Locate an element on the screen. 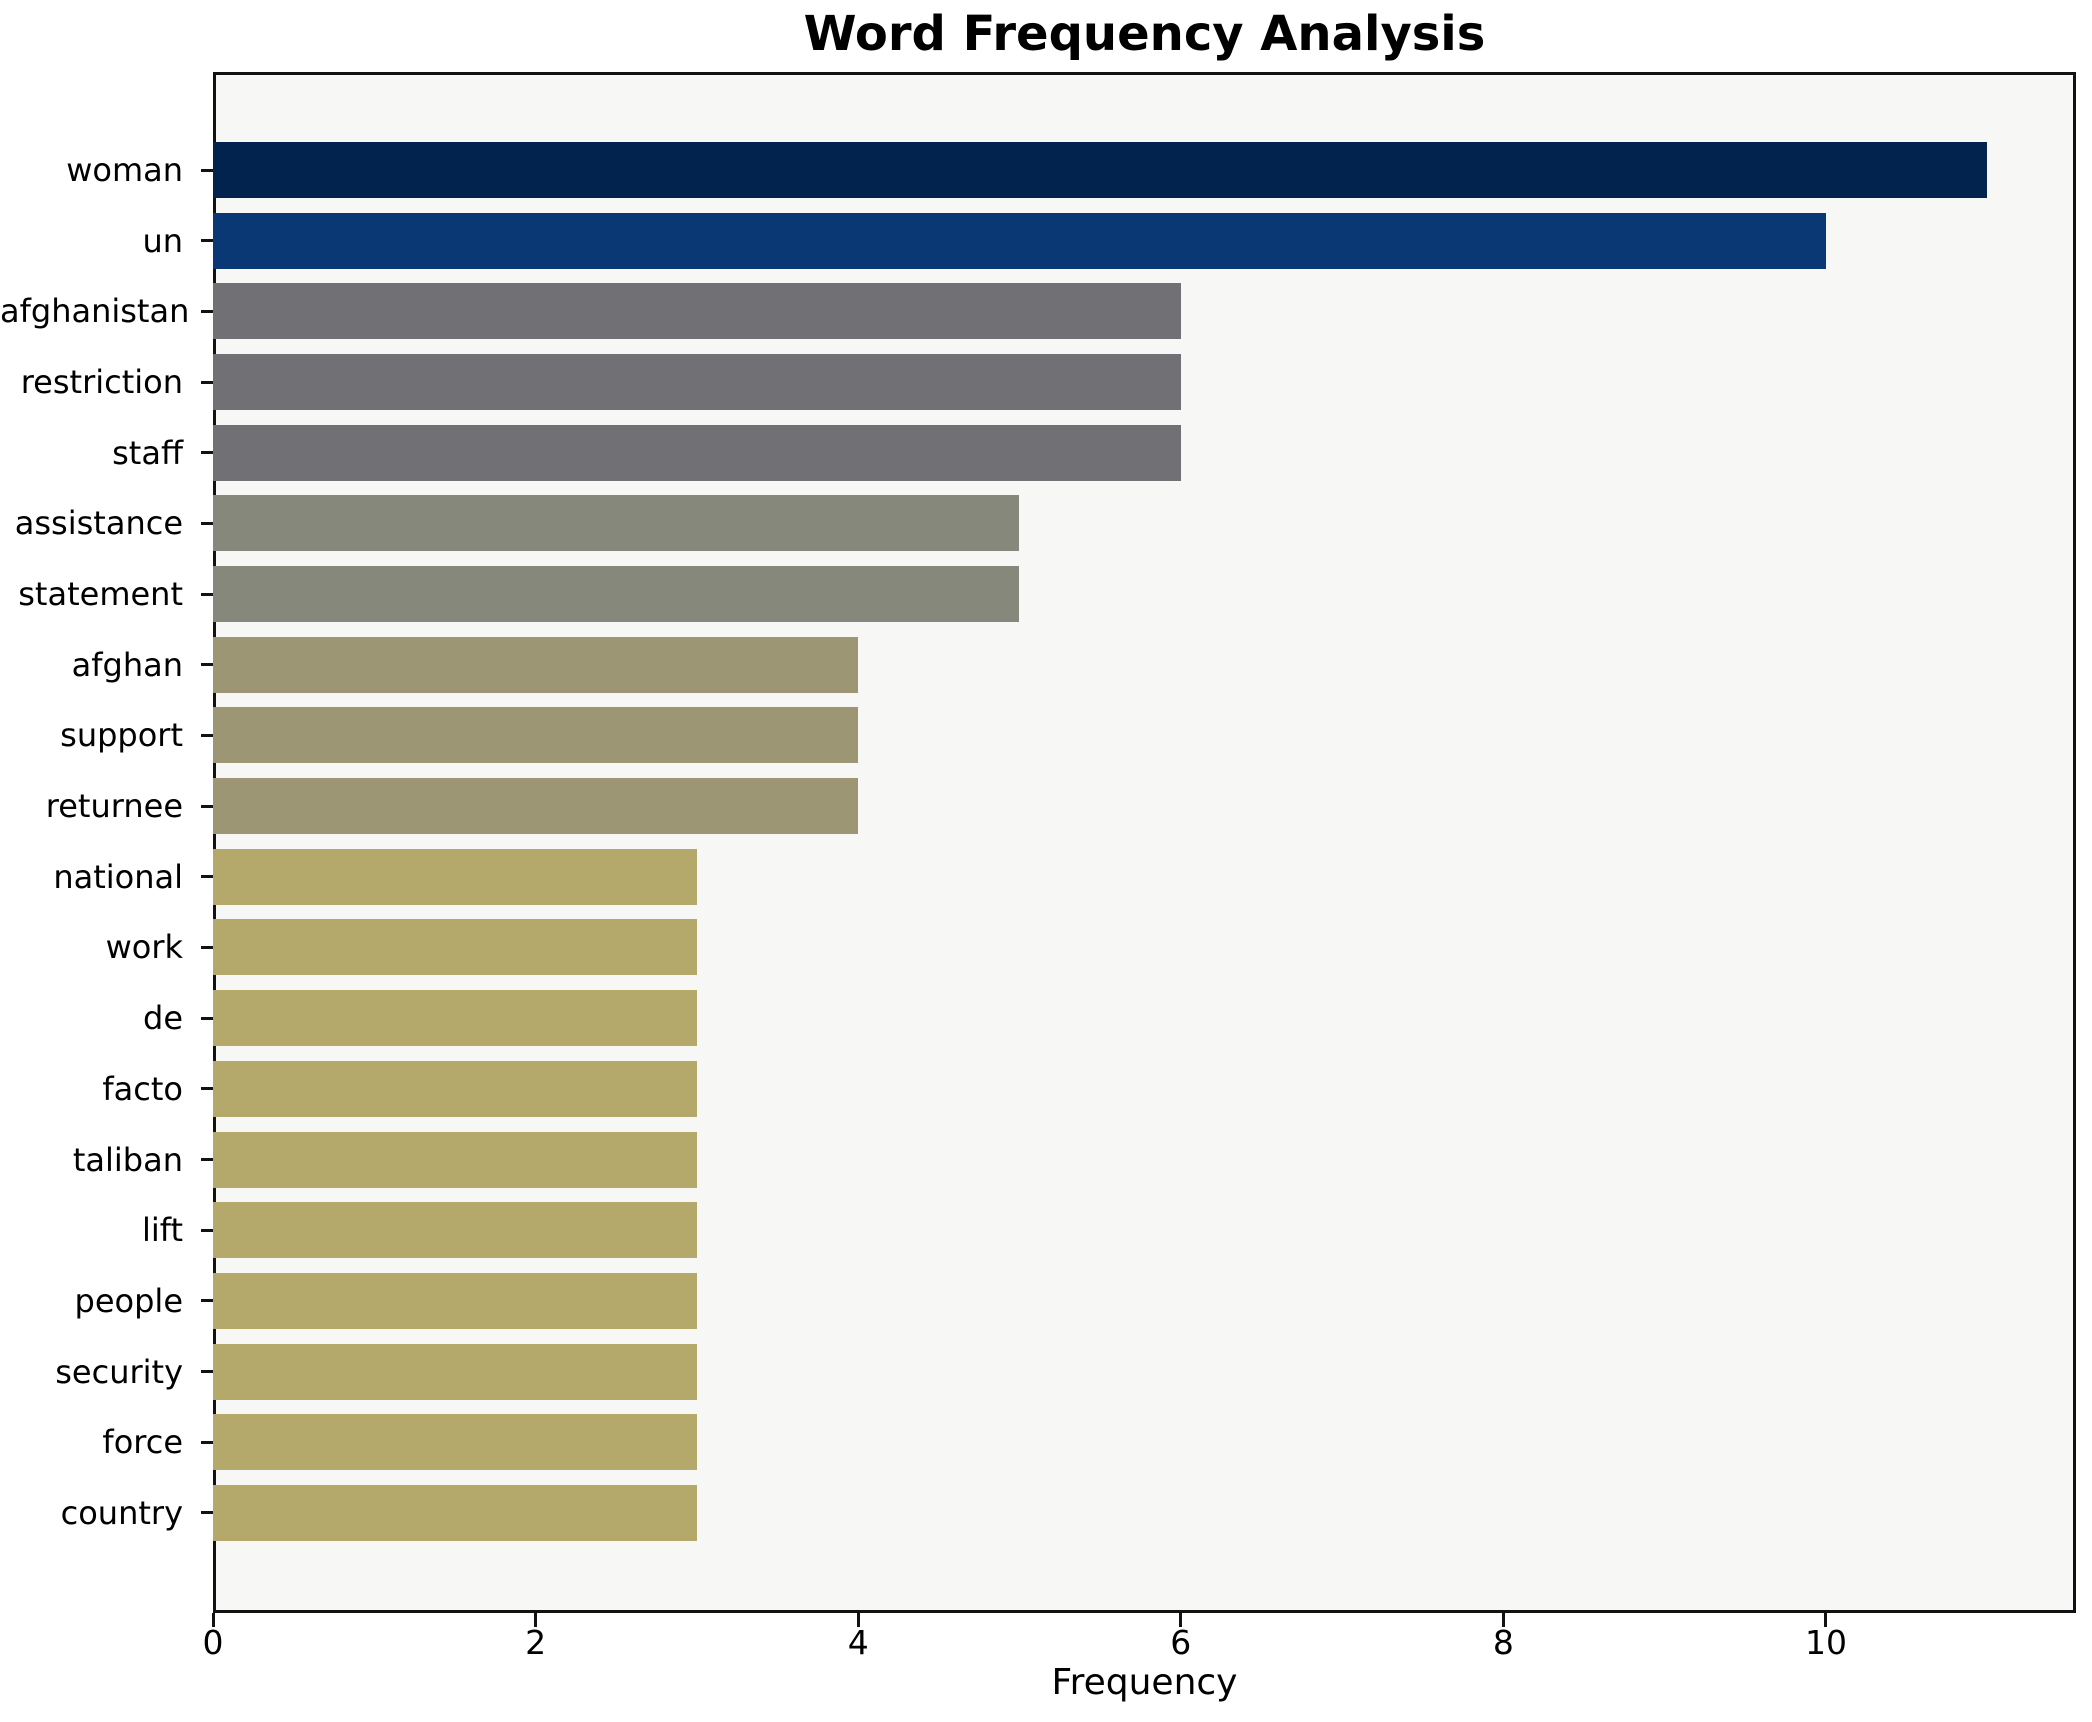 This screenshot has width=2092, height=1722. y-tick-label: people is located at coordinates (128, 1300).